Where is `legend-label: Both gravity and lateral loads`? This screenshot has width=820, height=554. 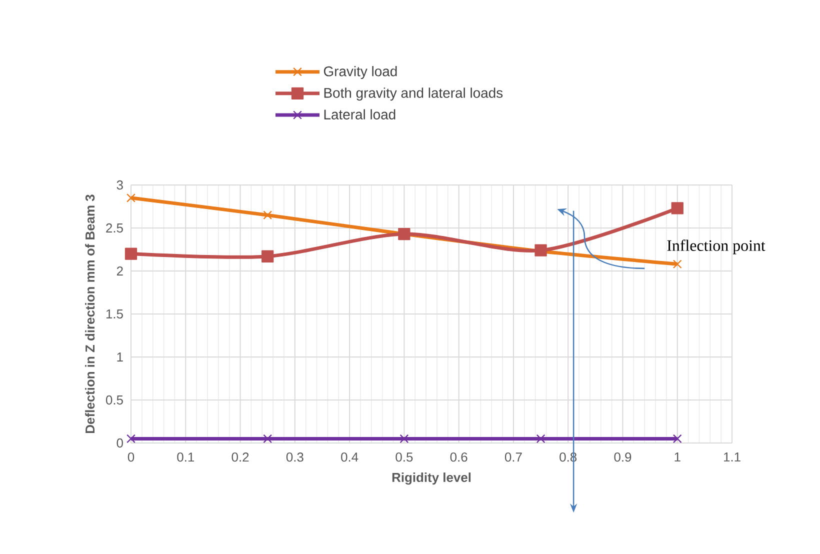 legend-label: Both gravity and lateral loads is located at coordinates (413, 94).